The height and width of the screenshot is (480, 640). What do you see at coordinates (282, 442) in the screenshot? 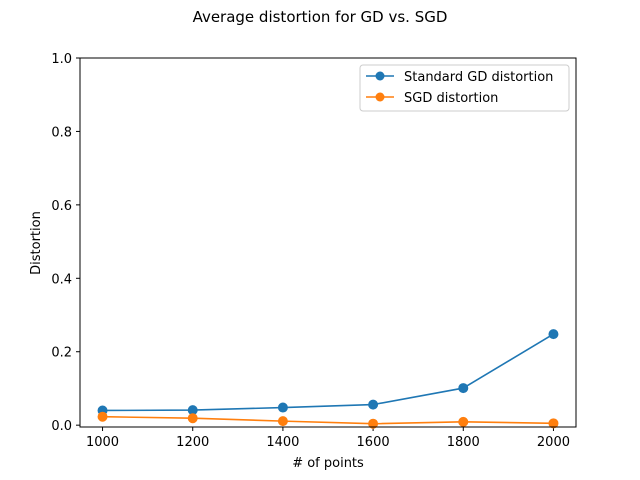
I see `x-tick-label: 1400` at bounding box center [282, 442].